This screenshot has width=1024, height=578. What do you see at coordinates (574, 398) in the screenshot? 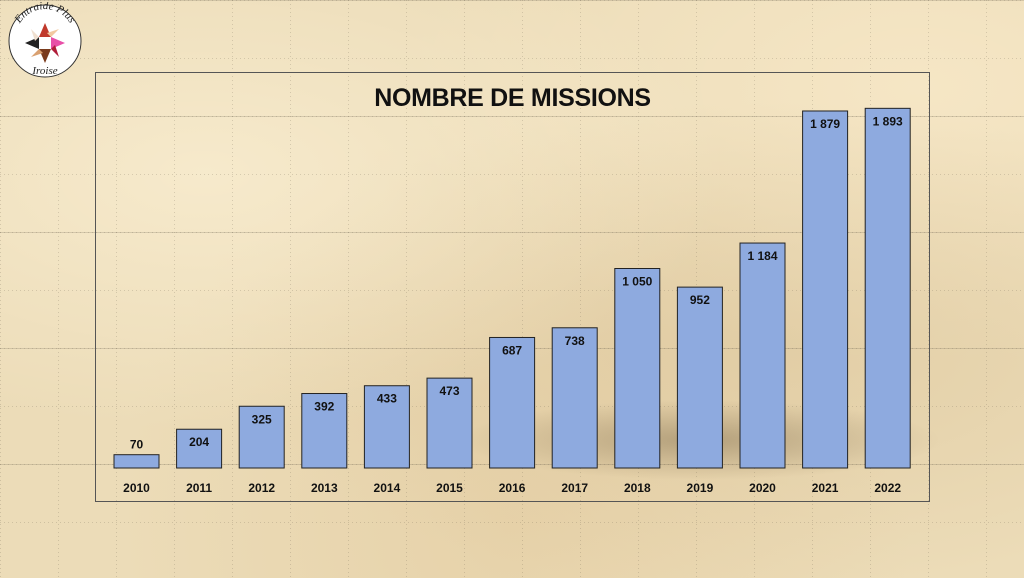
I see `bar-2017` at bounding box center [574, 398].